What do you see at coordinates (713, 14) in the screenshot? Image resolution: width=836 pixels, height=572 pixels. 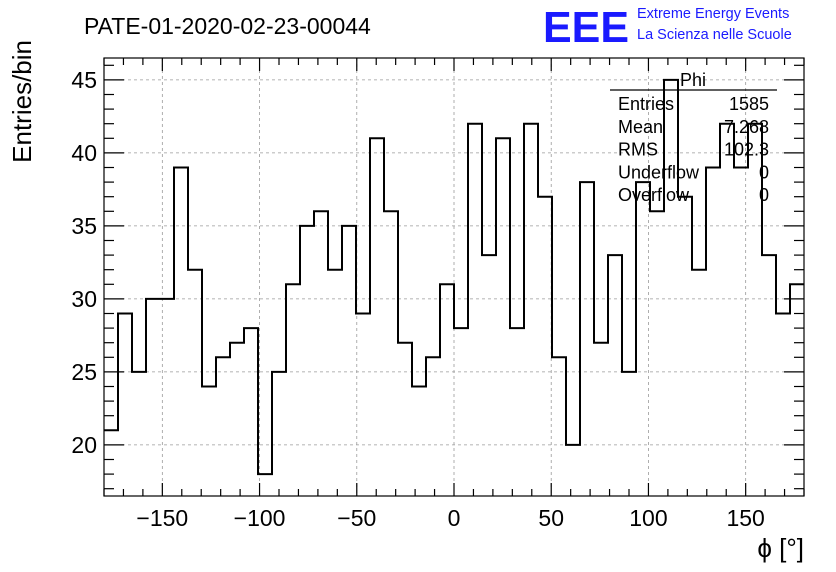 I see `logo-line-1: Extreme Energy Events` at bounding box center [713, 14].